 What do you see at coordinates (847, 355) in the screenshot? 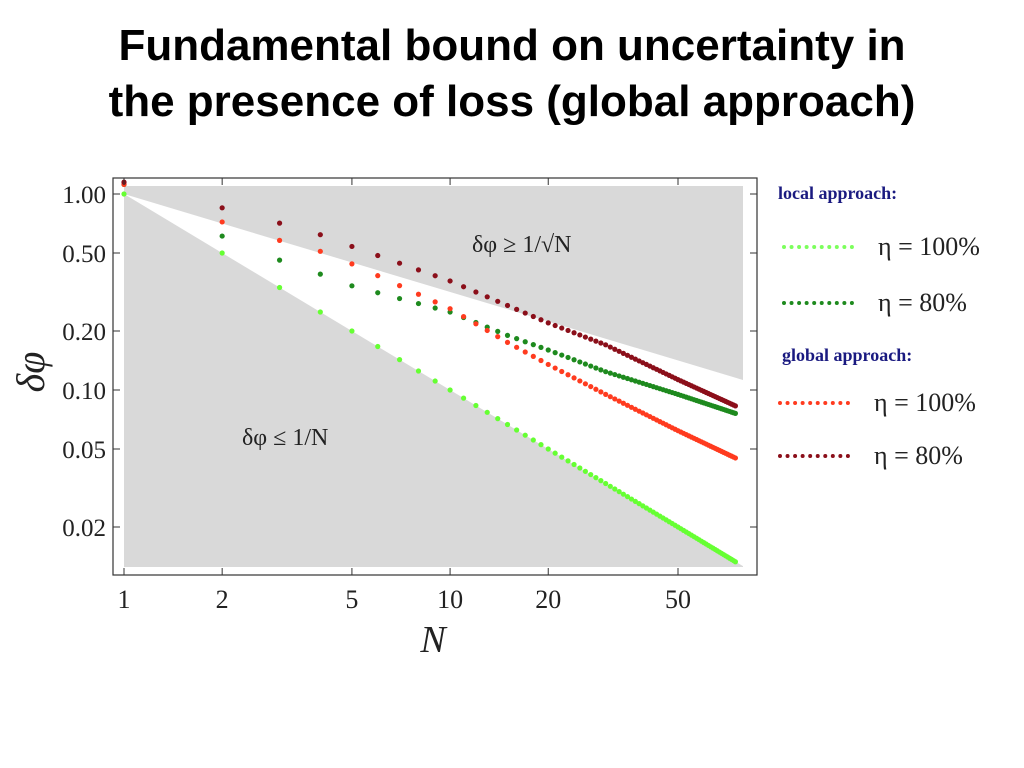
I see `legend-global-heading: global approach:` at bounding box center [847, 355].